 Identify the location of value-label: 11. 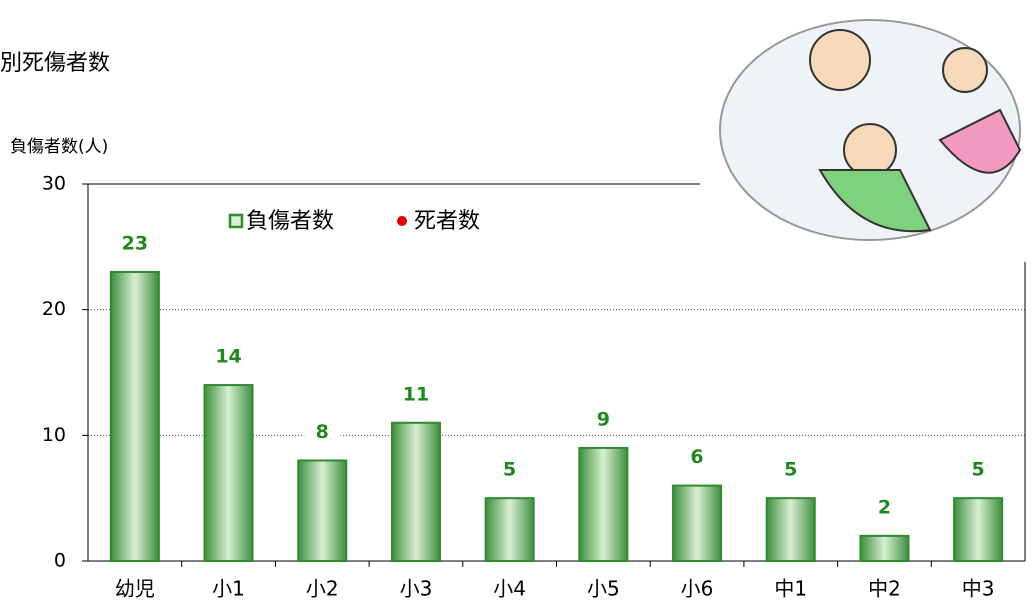
(416, 394).